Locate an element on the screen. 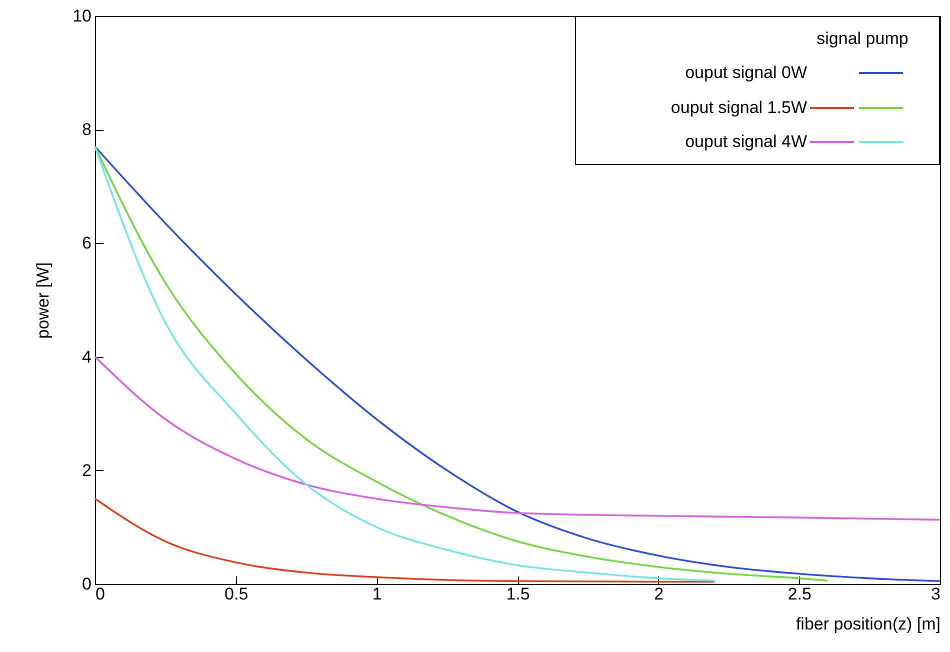 The width and height of the screenshot is (950, 652). x-tick-label: 1 is located at coordinates (377, 594).